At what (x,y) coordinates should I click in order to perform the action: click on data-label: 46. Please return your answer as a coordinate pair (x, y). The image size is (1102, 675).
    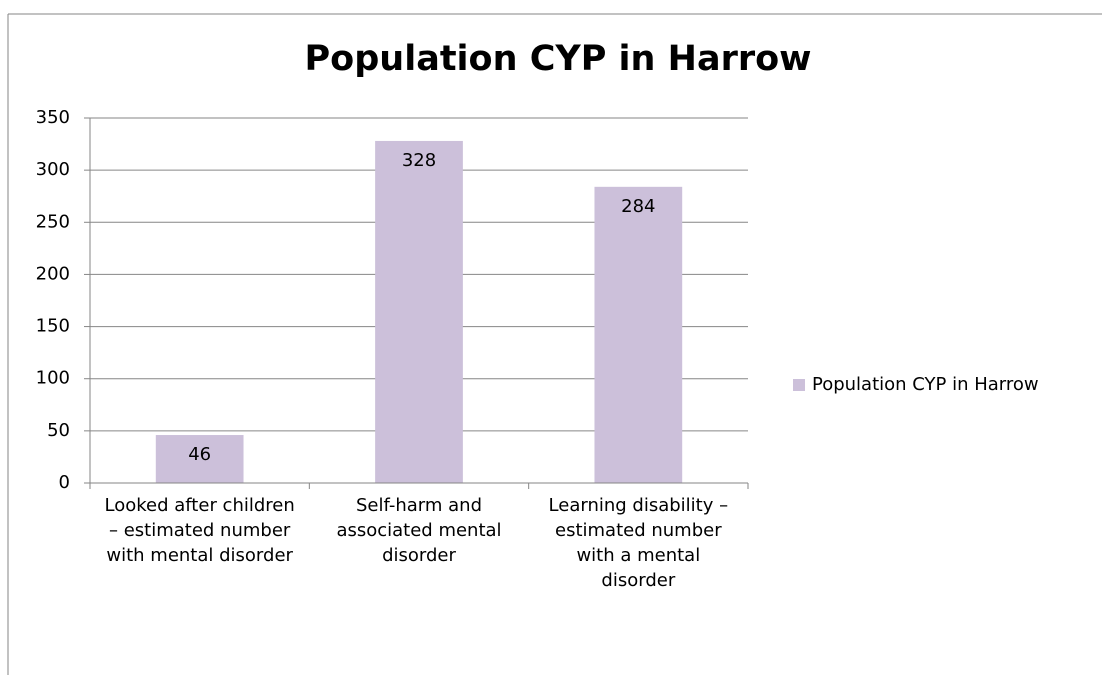
    Looking at the image, I should click on (199, 454).